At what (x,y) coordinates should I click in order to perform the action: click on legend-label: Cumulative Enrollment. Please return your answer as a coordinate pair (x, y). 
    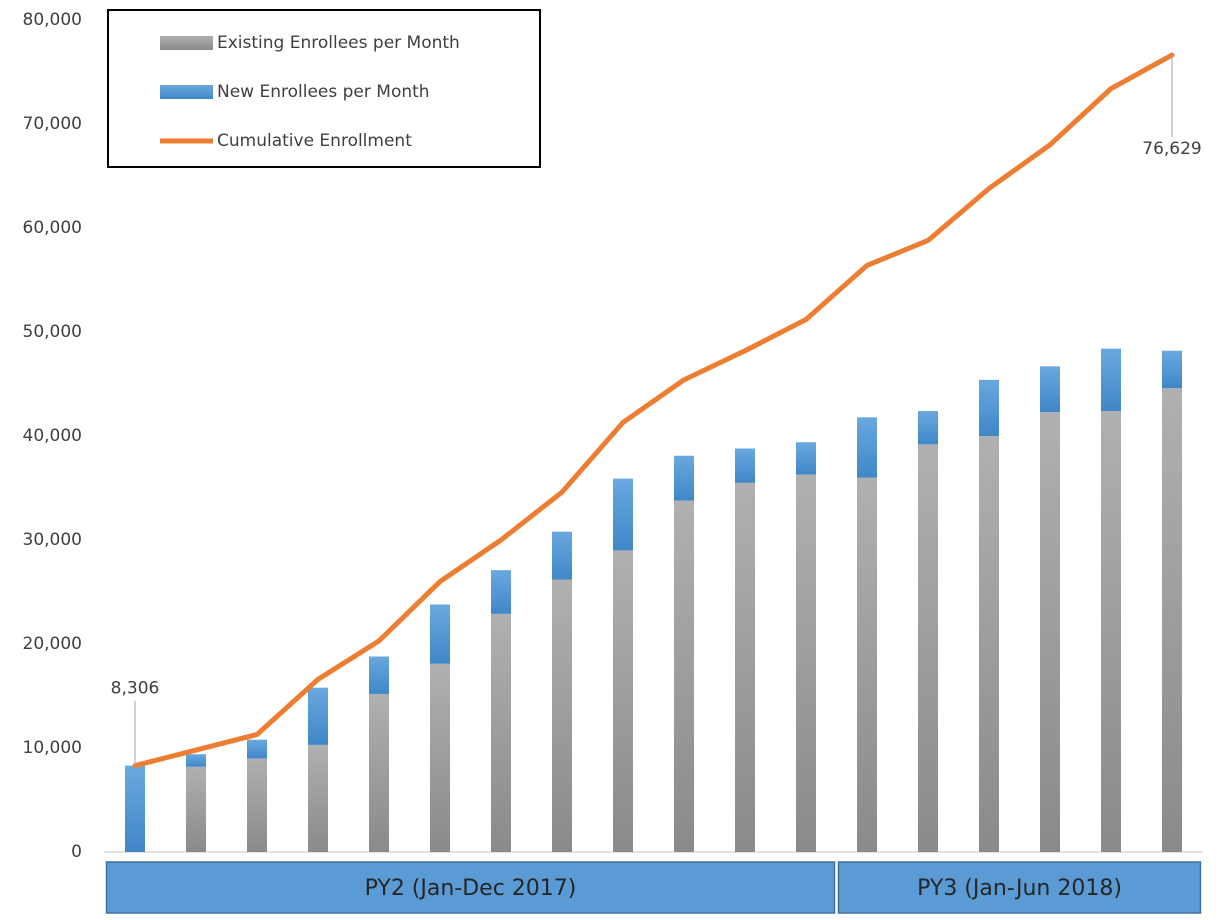
    Looking at the image, I should click on (314, 141).